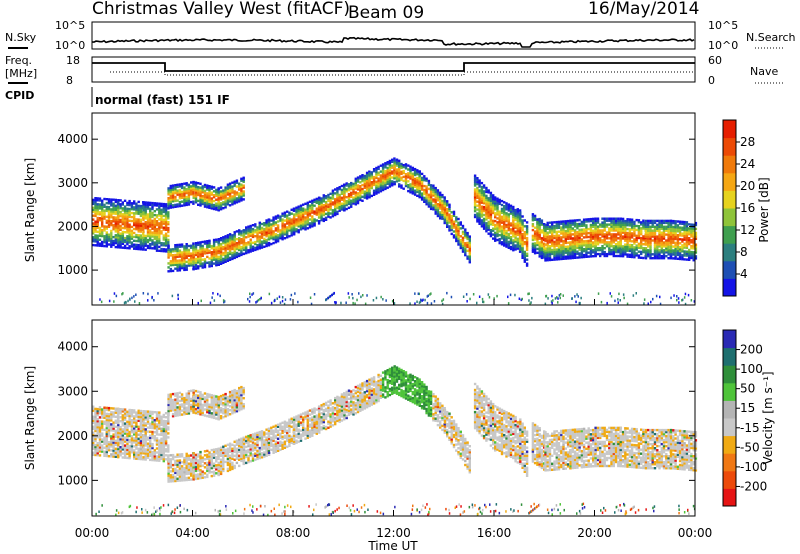 The height and width of the screenshot is (554, 800). I want to click on colorbar-swatch, so click(729, 146).